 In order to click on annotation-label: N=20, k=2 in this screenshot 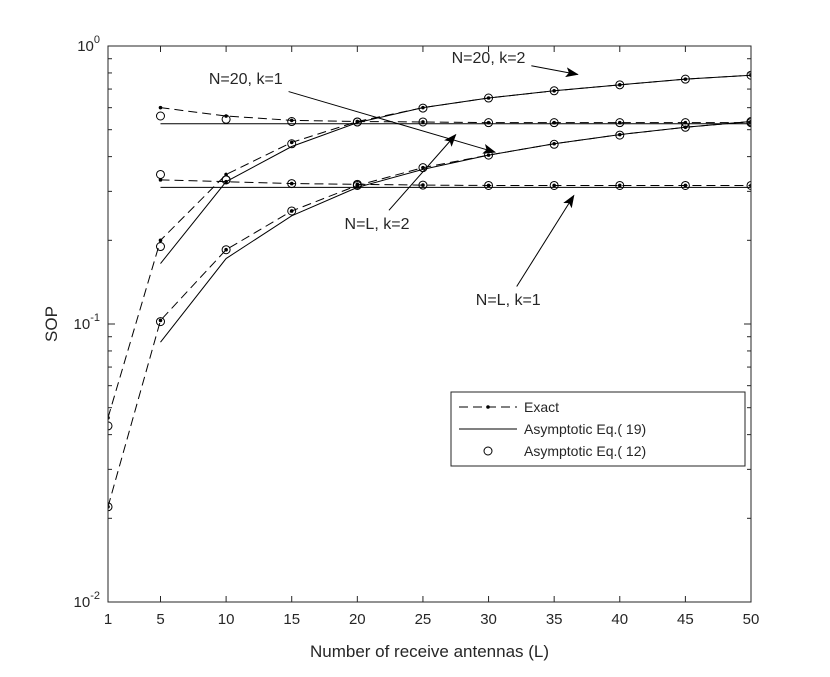, I will do `click(489, 58)`.